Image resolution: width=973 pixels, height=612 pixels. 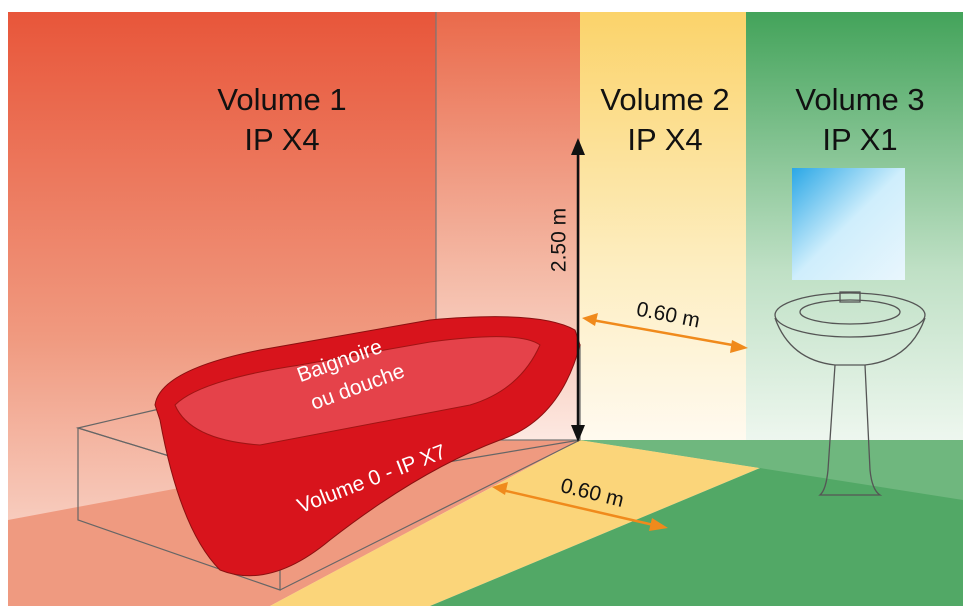 I want to click on distance-arrows, so click(x=620, y=422).